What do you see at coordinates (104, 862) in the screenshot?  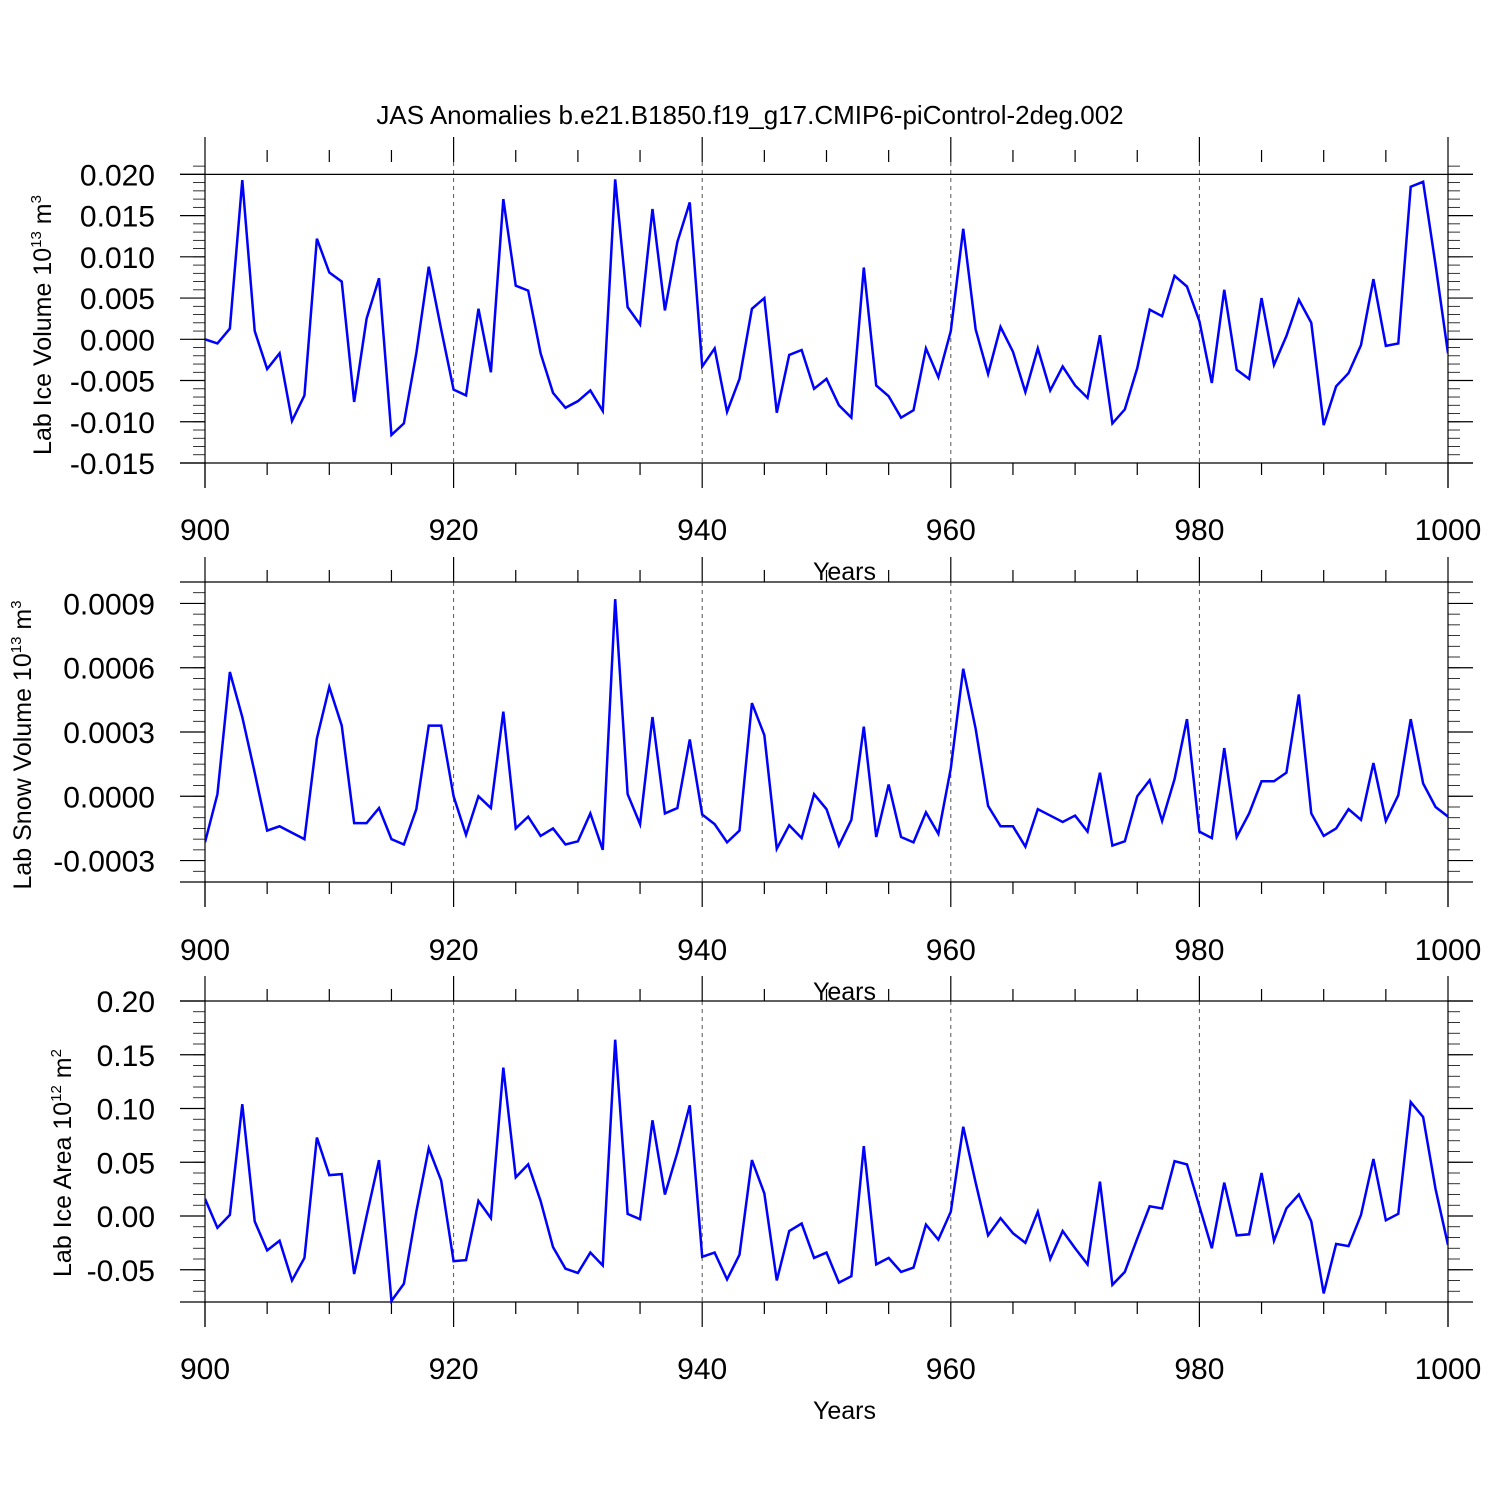 I see `y-tick-label: -0.0003` at bounding box center [104, 862].